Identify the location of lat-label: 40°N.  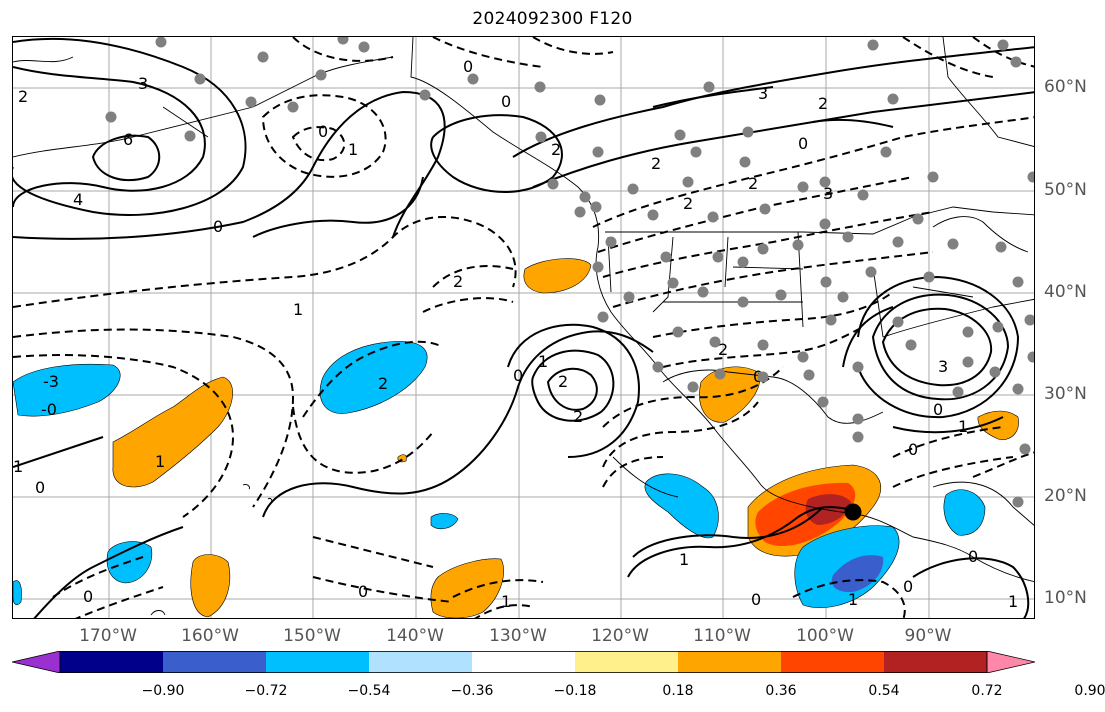
(1065, 292).